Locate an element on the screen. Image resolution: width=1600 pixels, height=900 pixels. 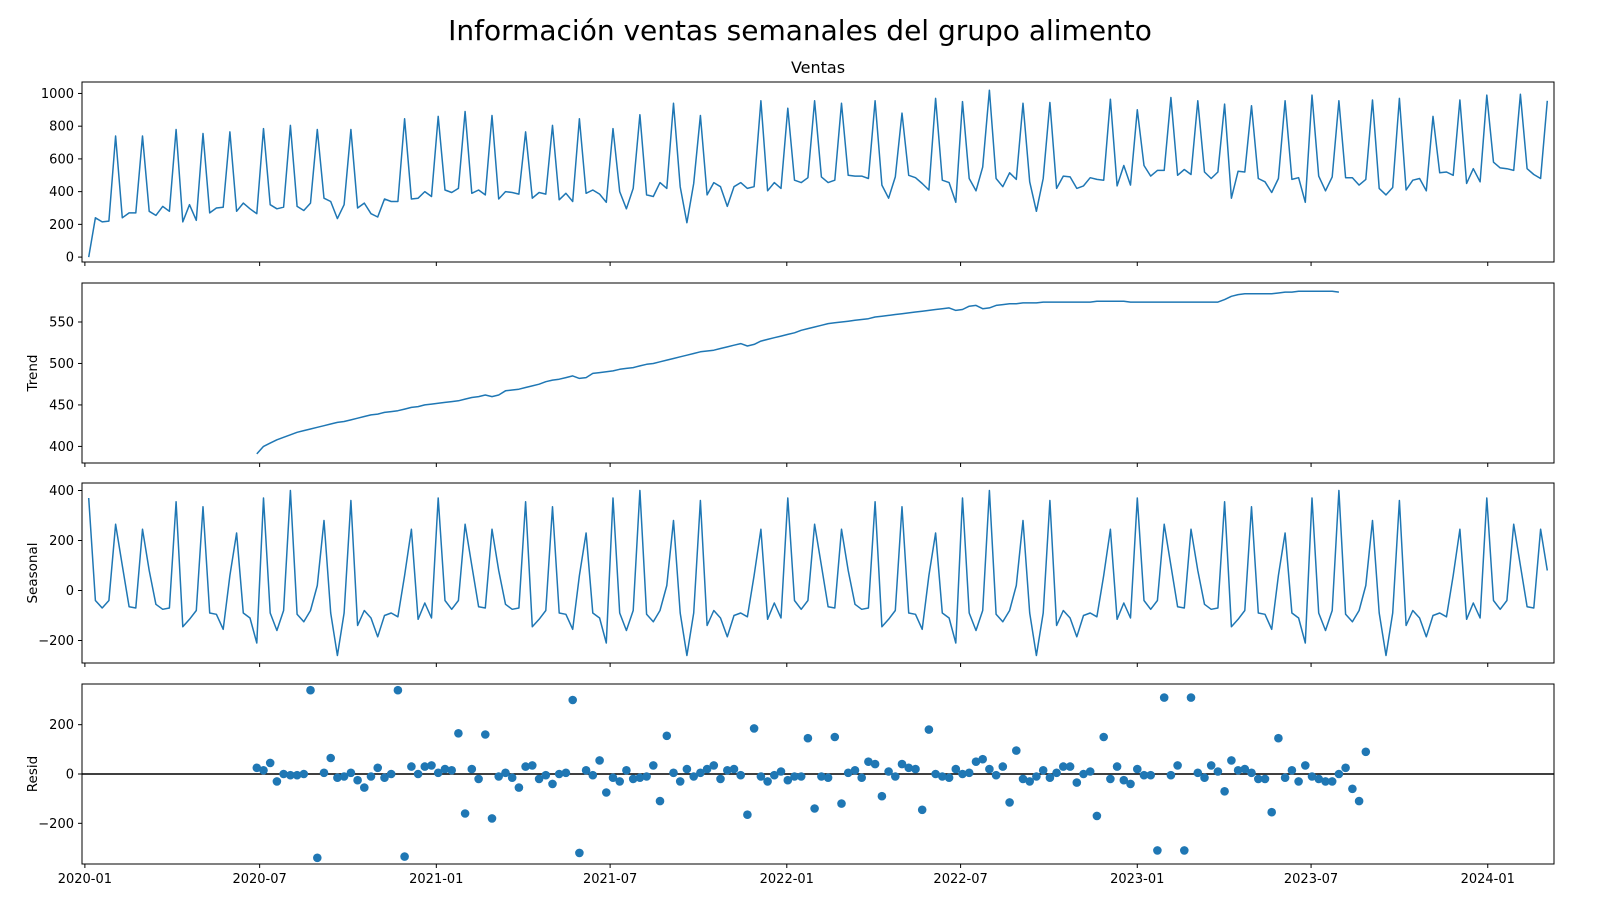
y-axis-label: Resid is located at coordinates (33, 774).